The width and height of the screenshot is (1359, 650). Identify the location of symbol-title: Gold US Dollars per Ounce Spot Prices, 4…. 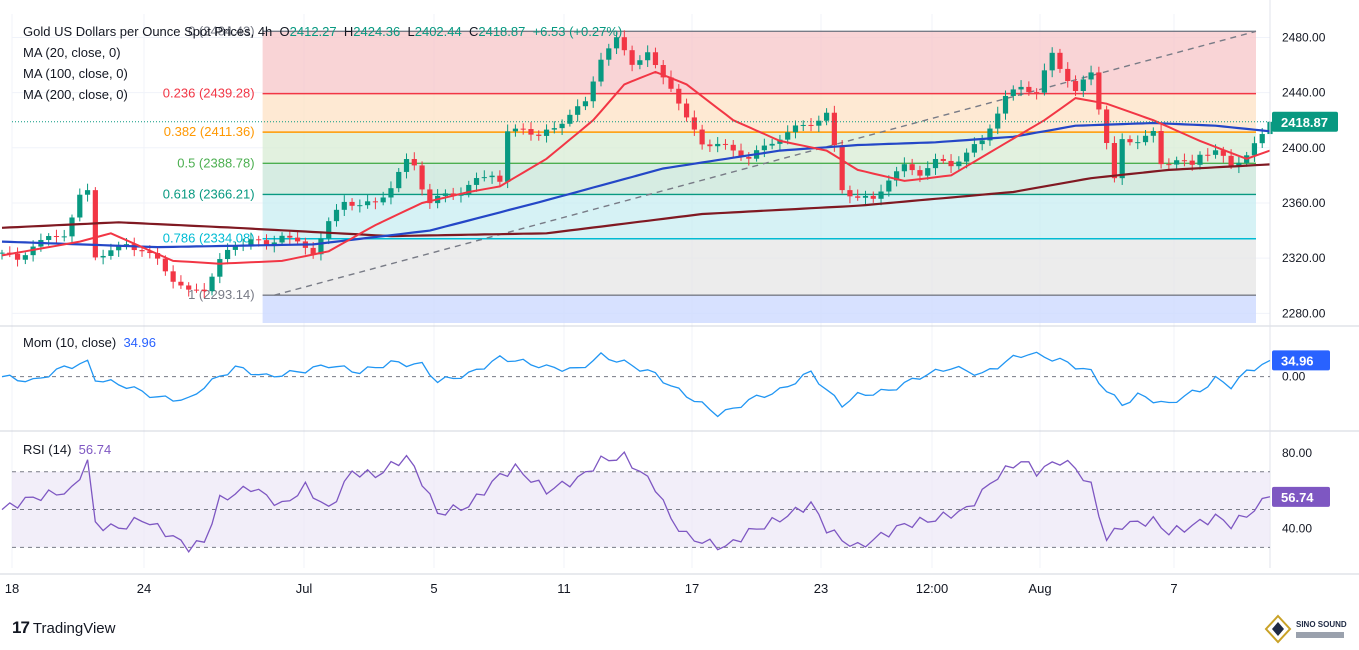
(148, 31).